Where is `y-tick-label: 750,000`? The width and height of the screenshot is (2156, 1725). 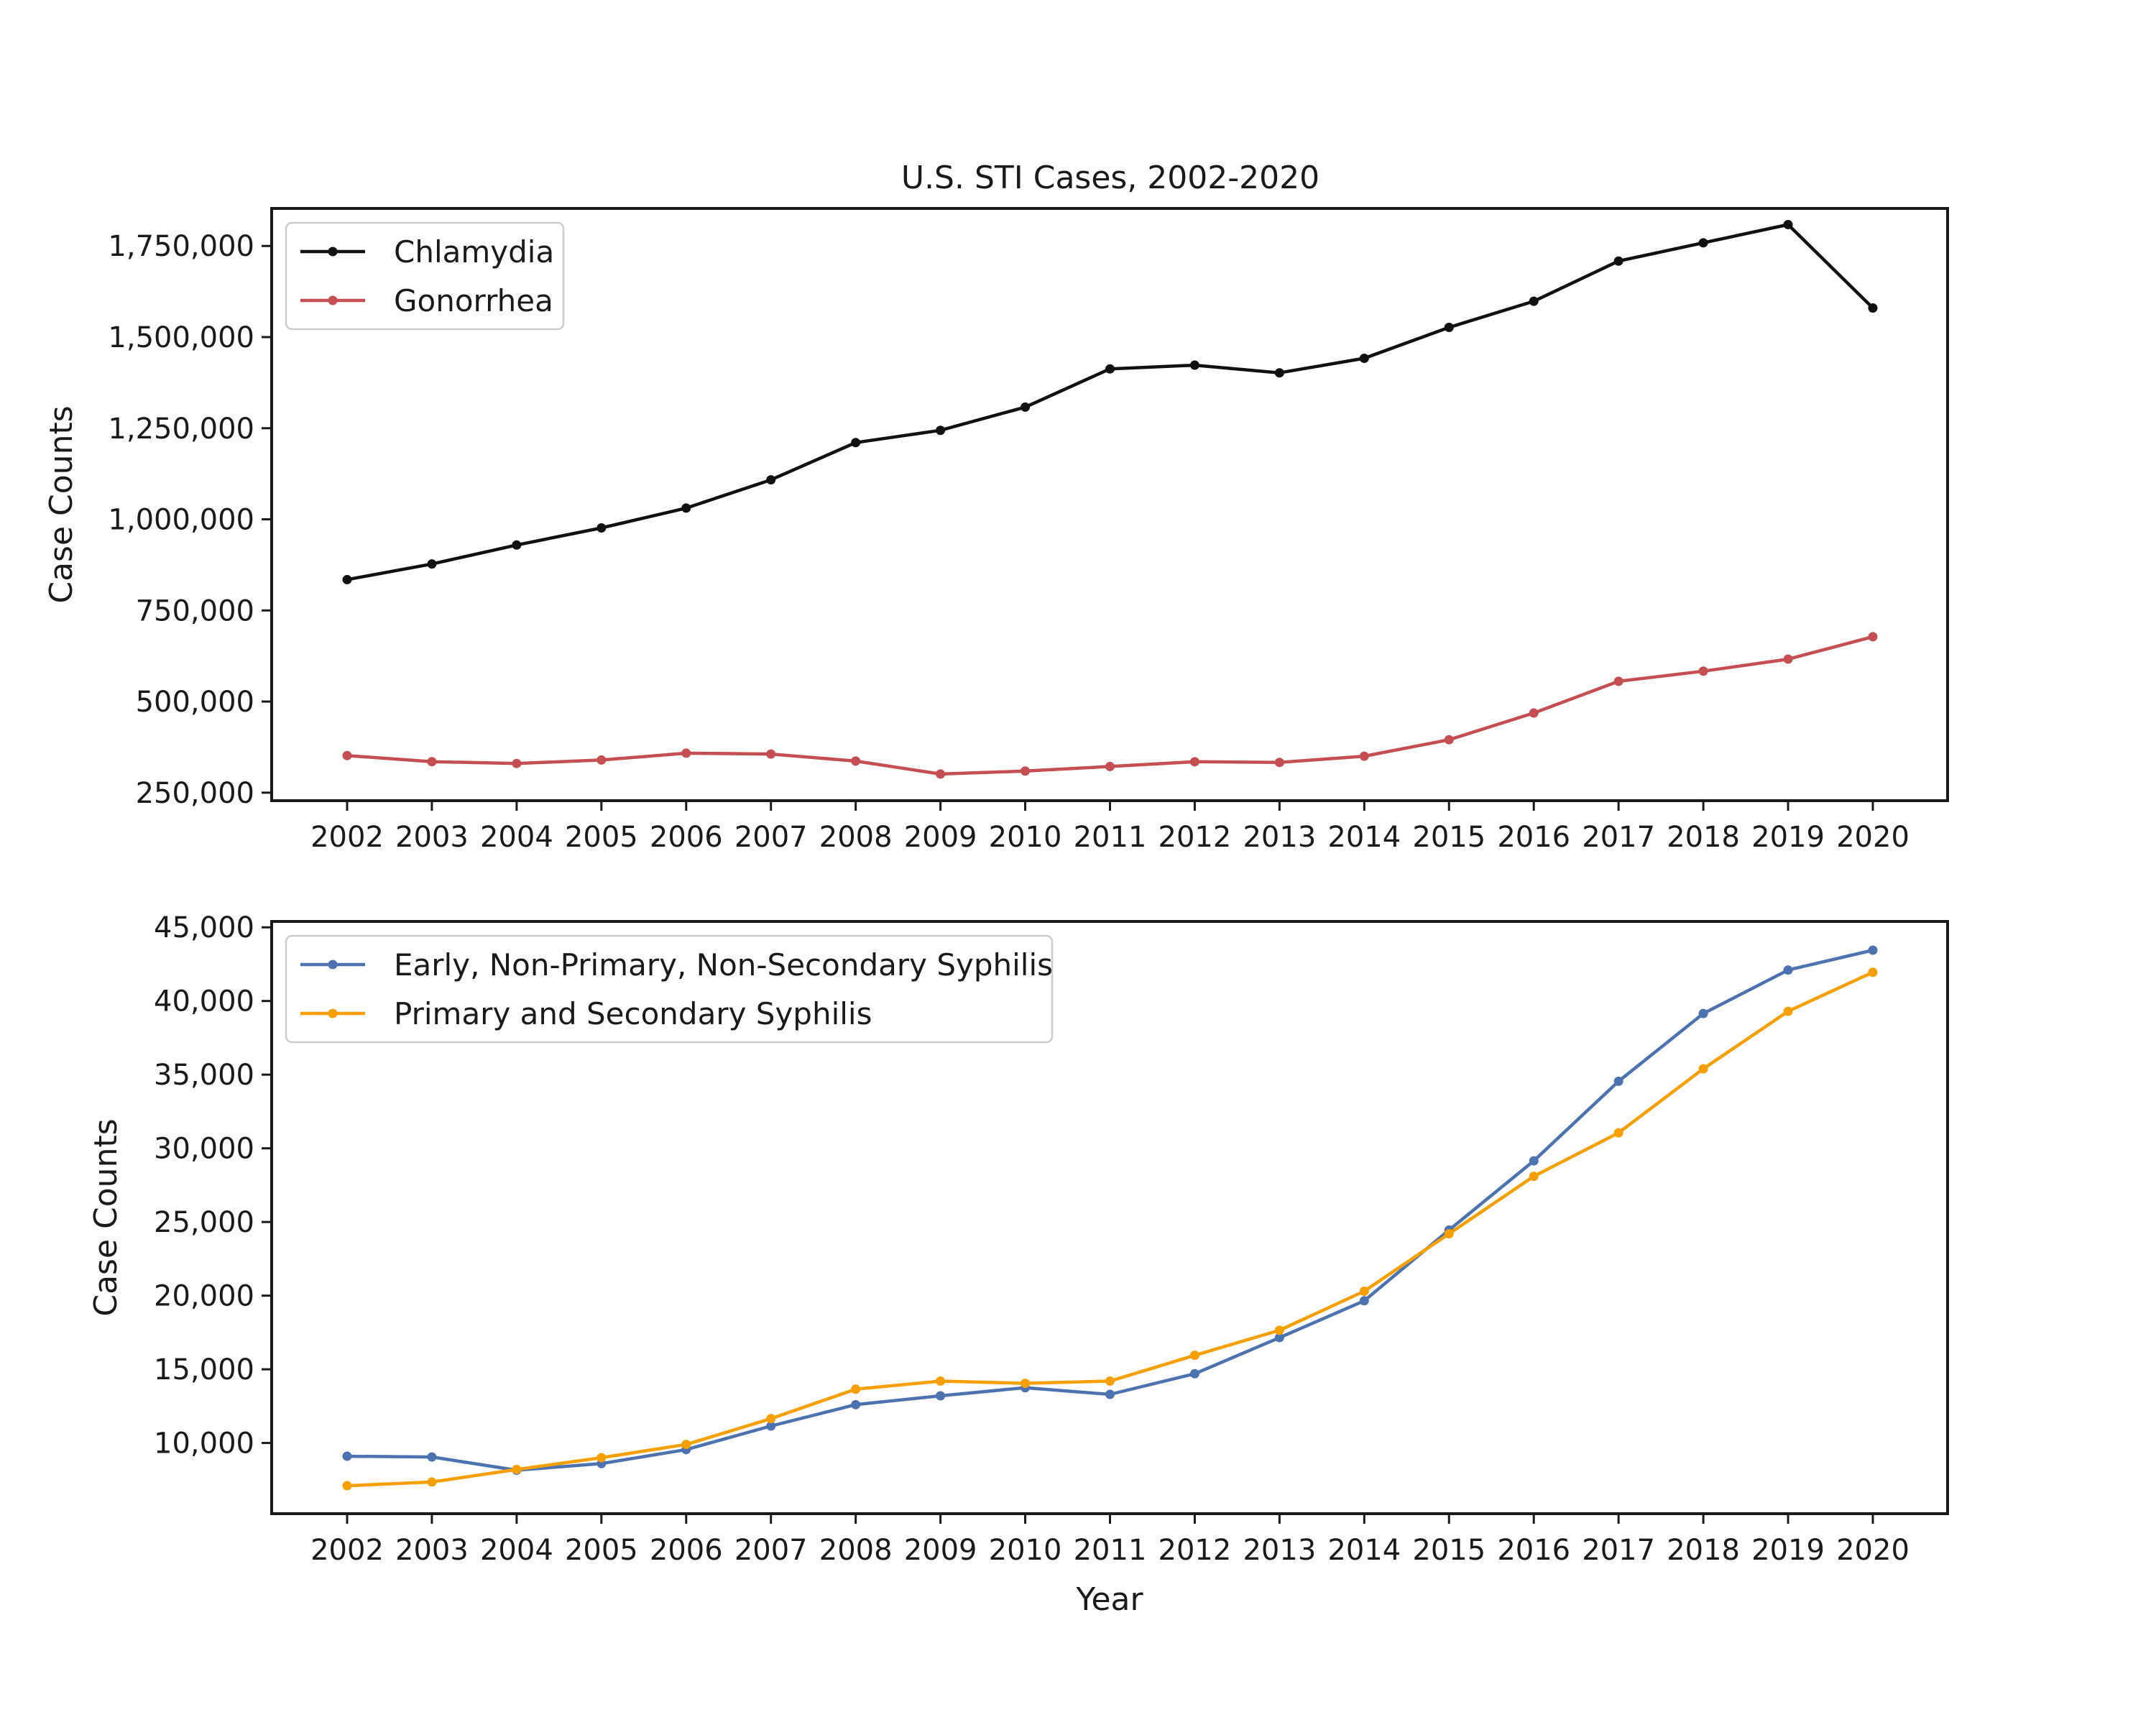 y-tick-label: 750,000 is located at coordinates (195, 610).